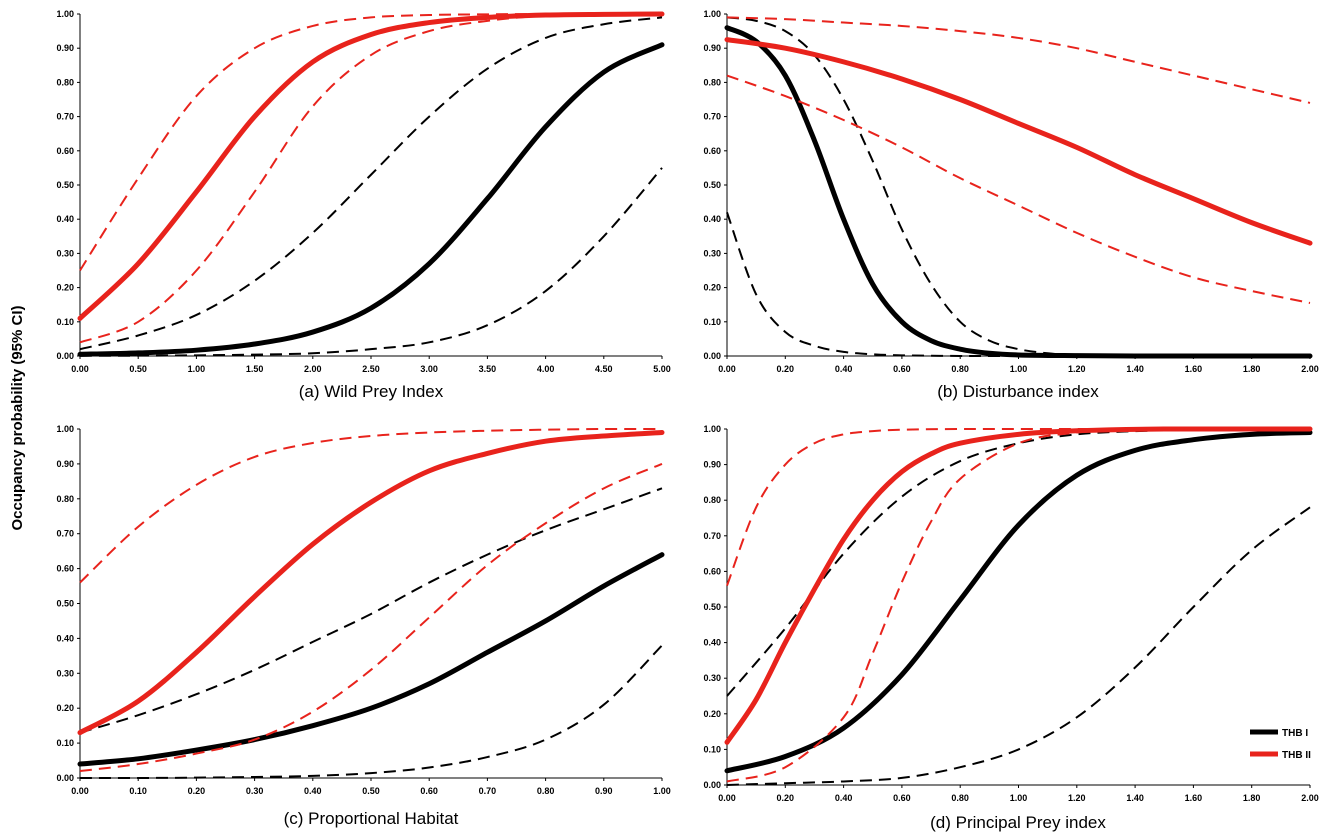 This screenshot has width=1326, height=835. Describe the element at coordinates (1280, 744) in the screenshot. I see `legend: THB I THB II` at that location.